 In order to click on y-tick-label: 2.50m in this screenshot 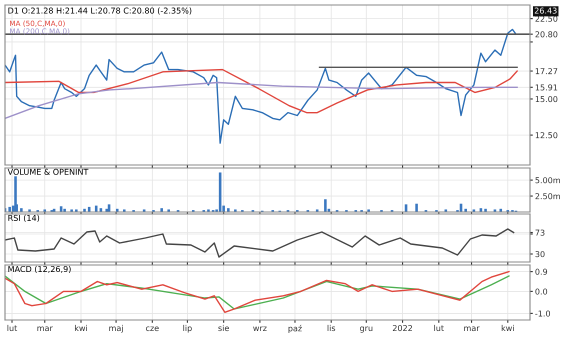, I will do `click(547, 196)`.